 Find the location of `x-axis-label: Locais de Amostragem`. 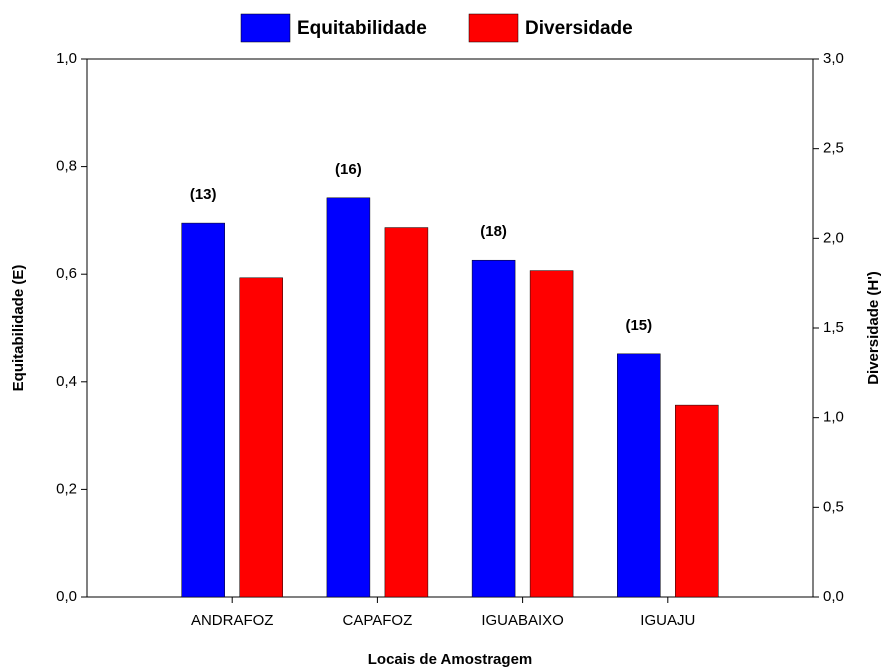

x-axis-label: Locais de Amostragem is located at coordinates (450, 659).